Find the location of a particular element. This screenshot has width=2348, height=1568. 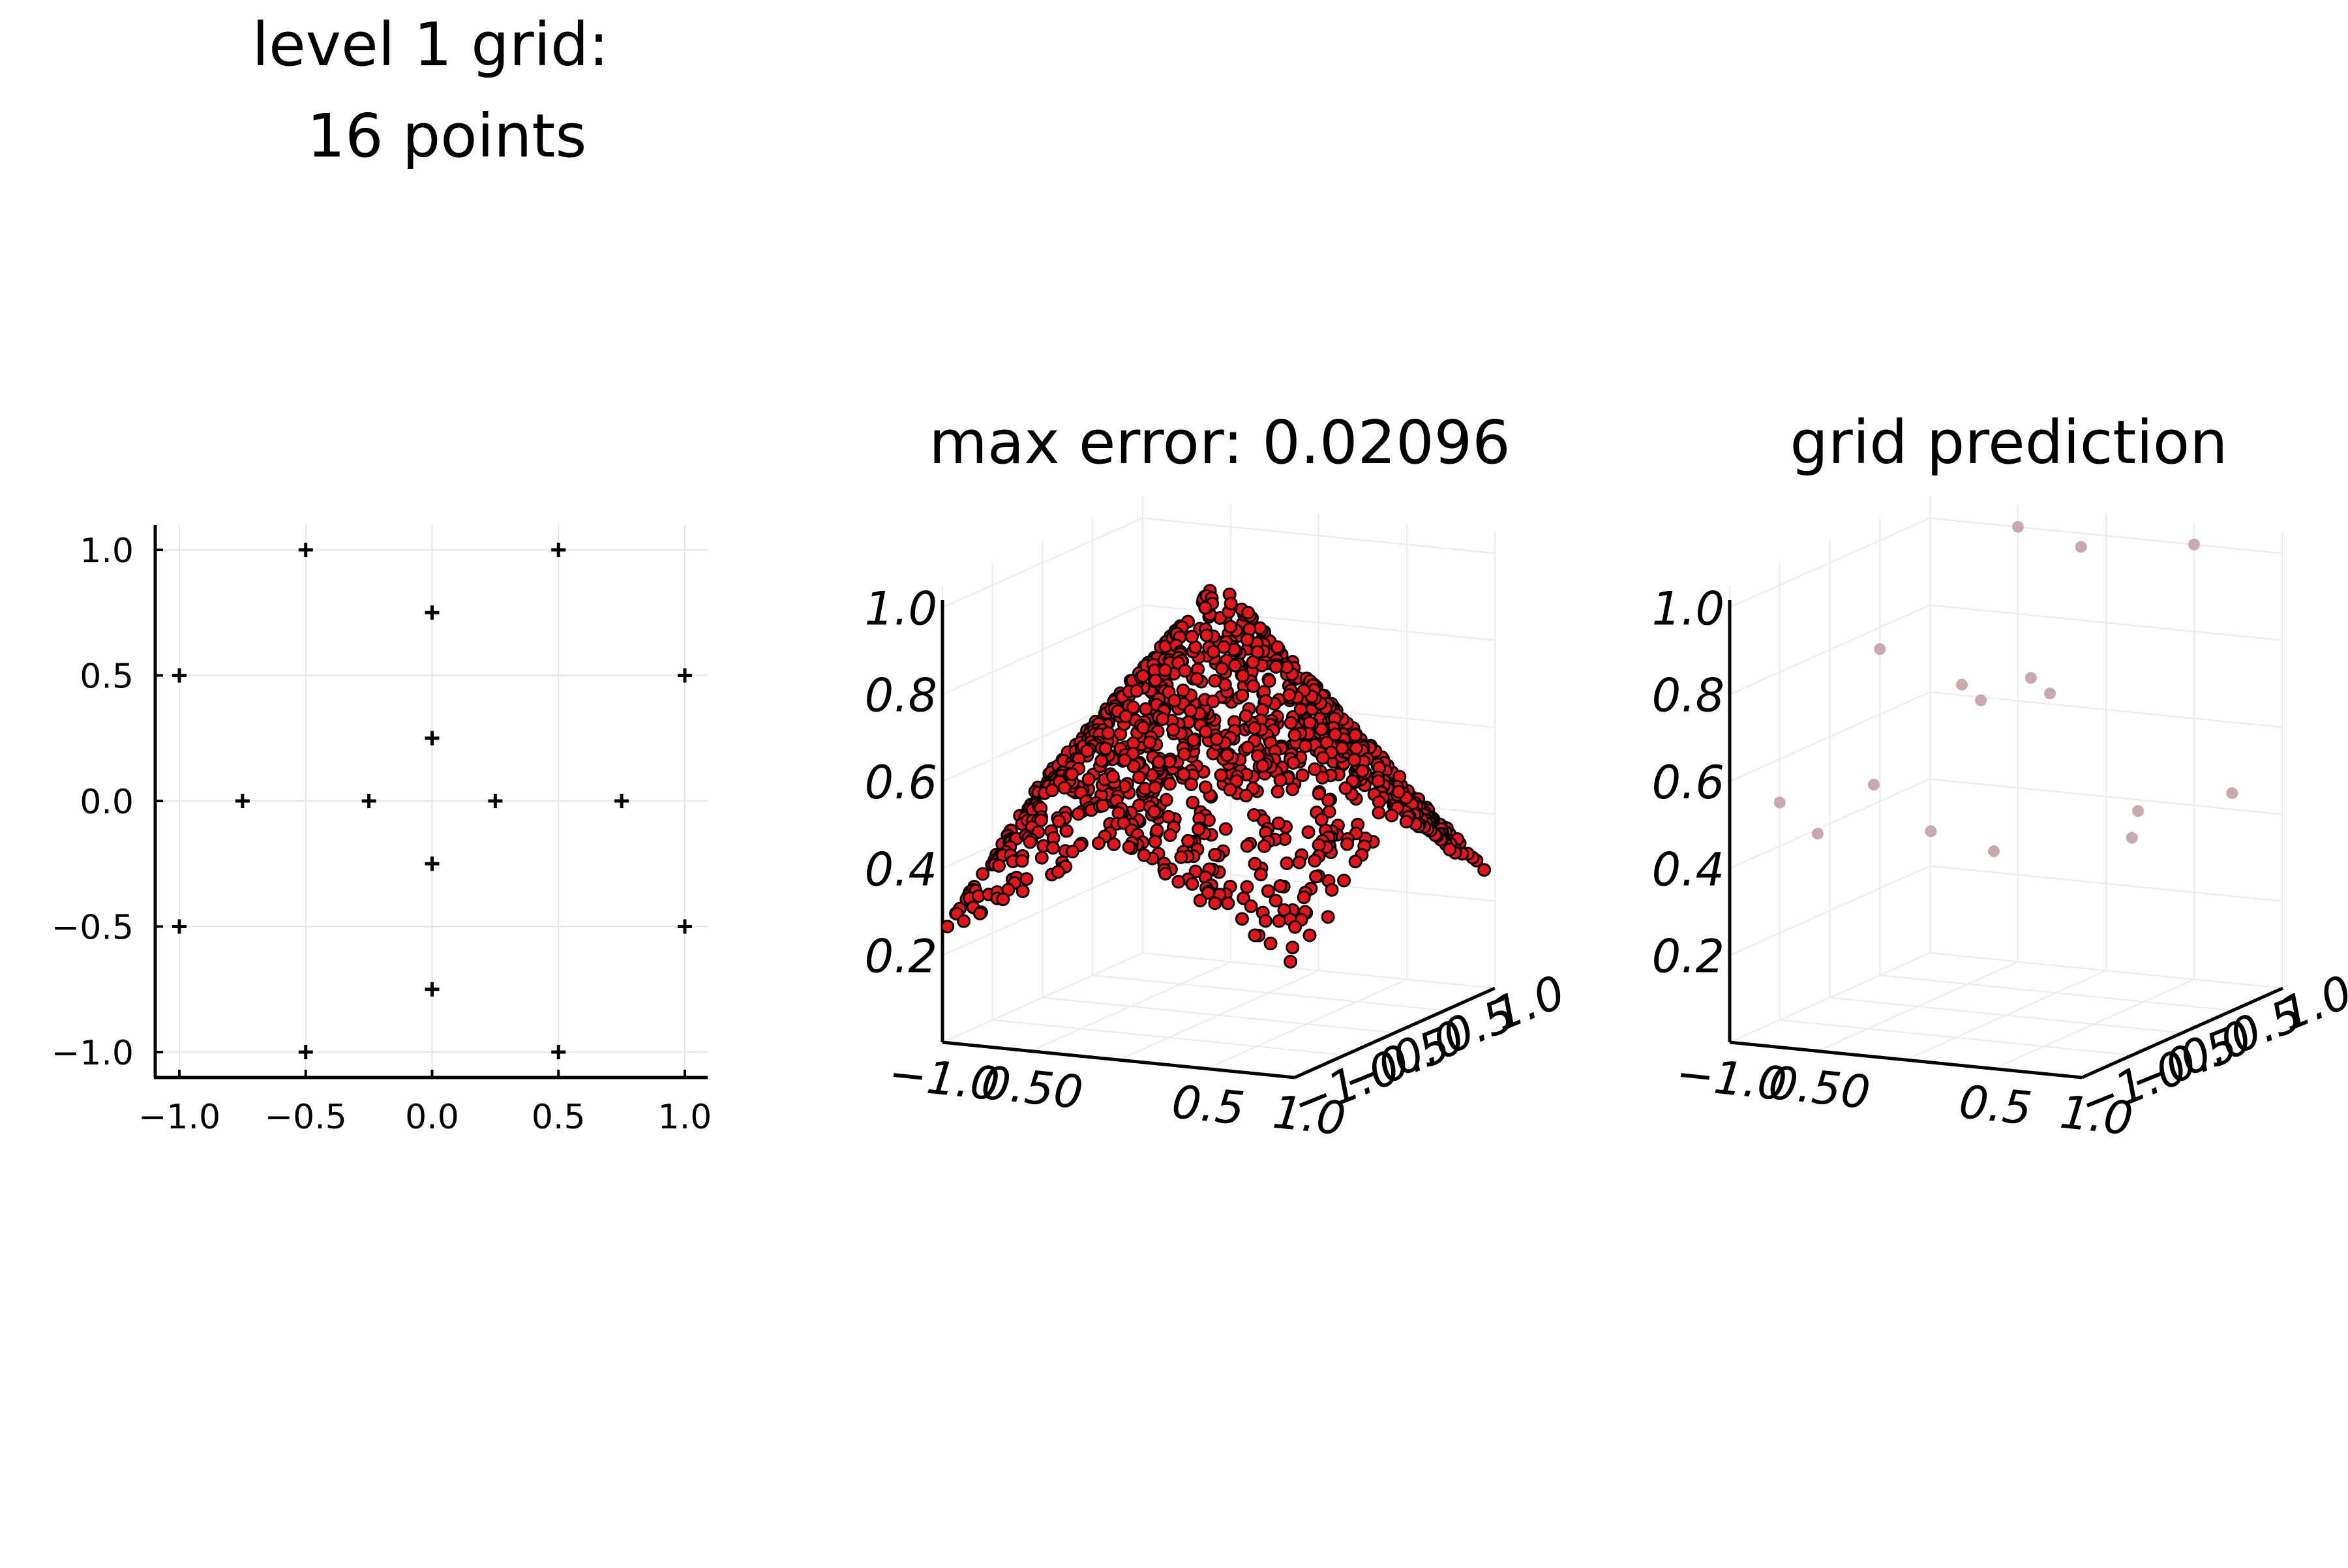

x-tick-label: 0.50 is located at coordinates (1820, 1088).